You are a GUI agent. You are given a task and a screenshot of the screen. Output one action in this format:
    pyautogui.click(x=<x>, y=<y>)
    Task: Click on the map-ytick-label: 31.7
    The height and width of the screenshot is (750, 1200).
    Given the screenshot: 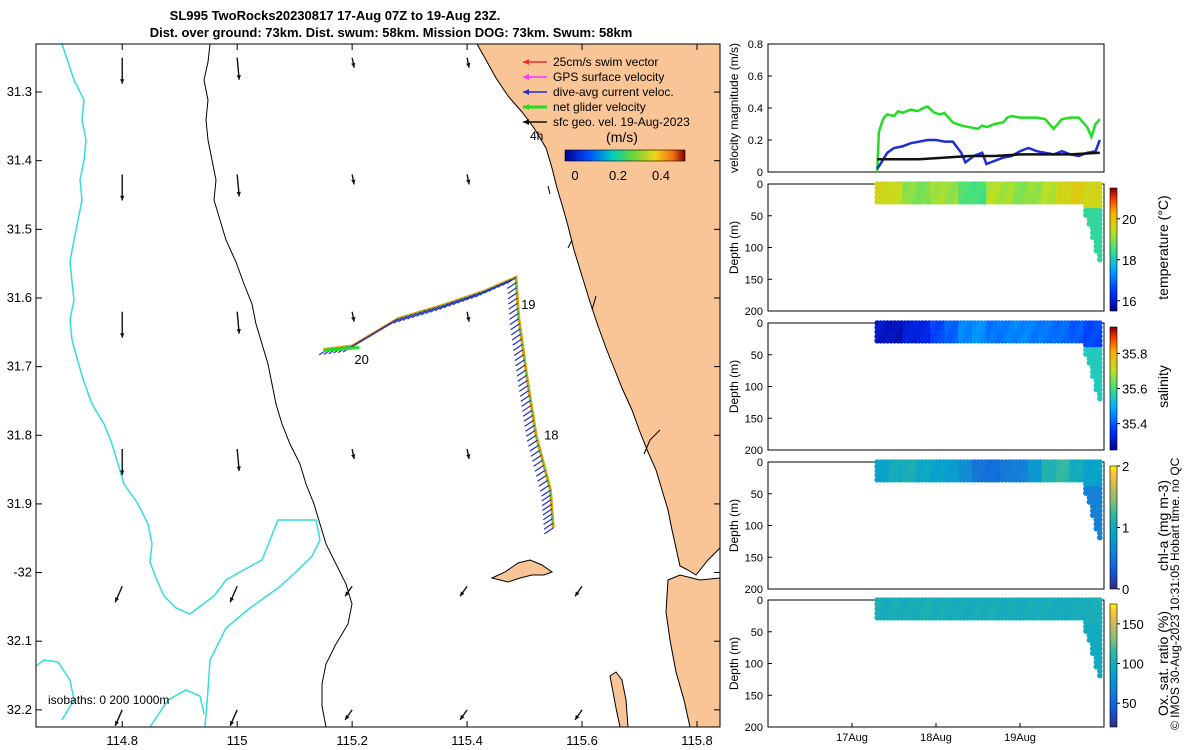 What is the action you would take?
    pyautogui.click(x=19, y=366)
    